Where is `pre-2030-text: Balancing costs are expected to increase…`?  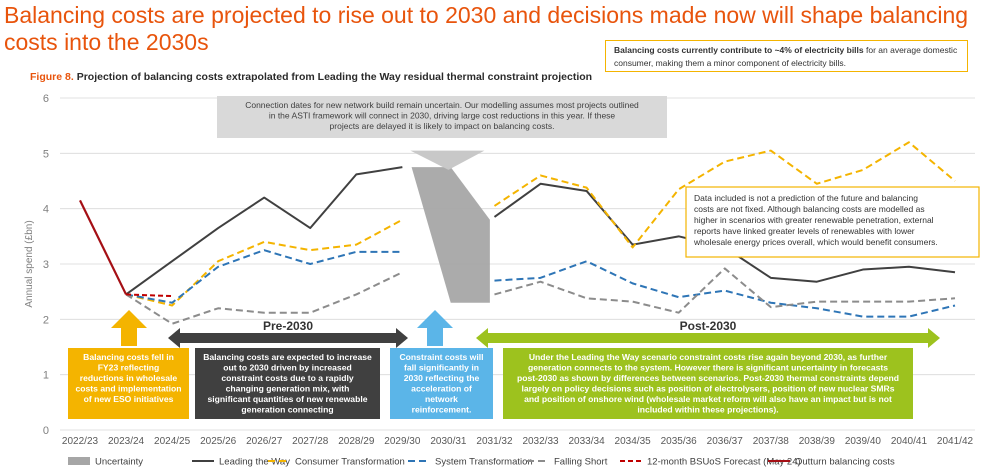
pre-2030-text: Balancing costs are expected to increase… is located at coordinates (287, 383).